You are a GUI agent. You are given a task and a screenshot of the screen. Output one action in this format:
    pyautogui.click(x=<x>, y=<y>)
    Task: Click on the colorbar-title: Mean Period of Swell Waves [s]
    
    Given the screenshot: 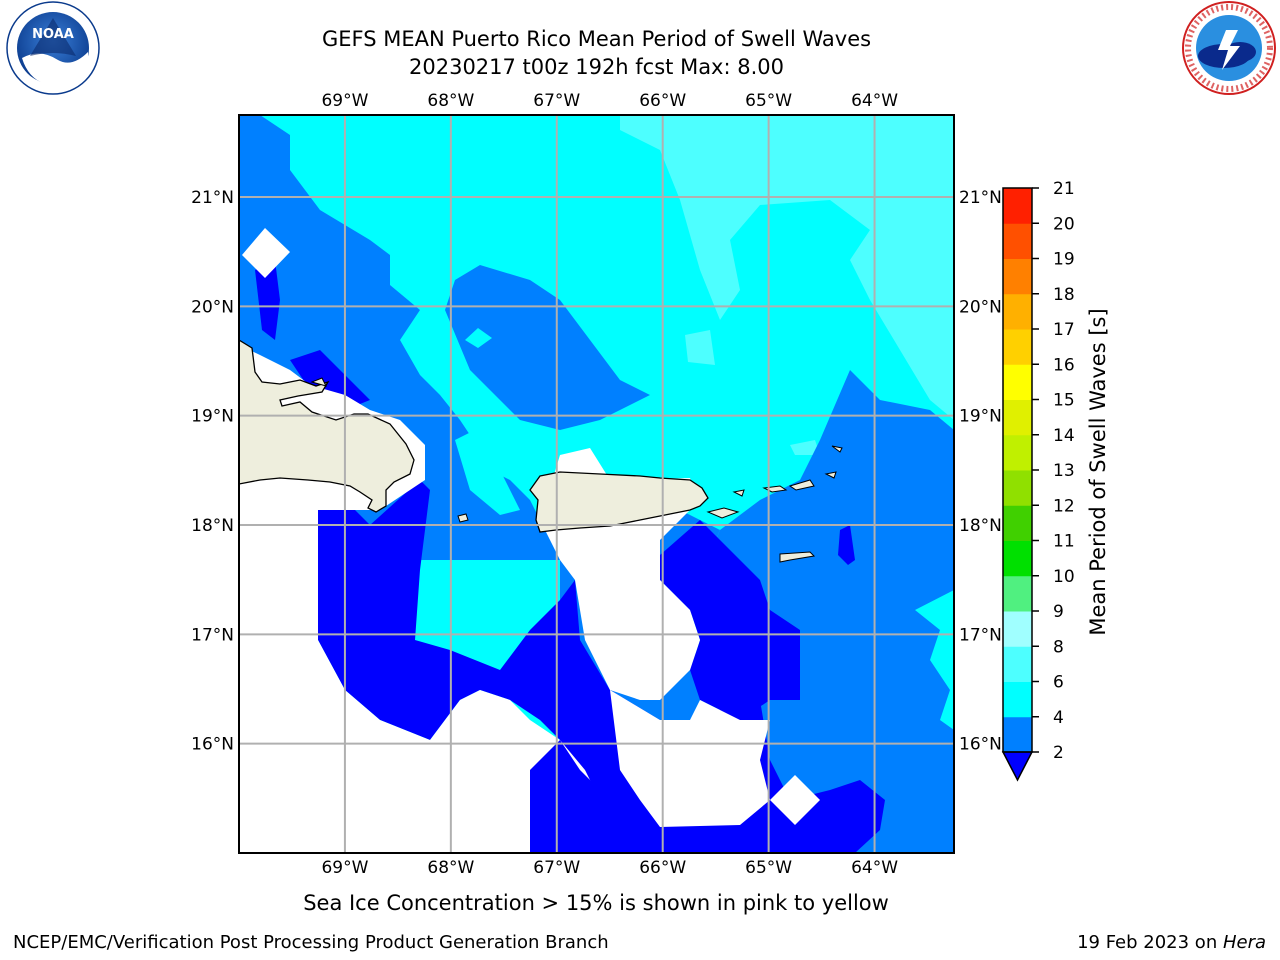 What is the action you would take?
    pyautogui.click(x=1098, y=471)
    